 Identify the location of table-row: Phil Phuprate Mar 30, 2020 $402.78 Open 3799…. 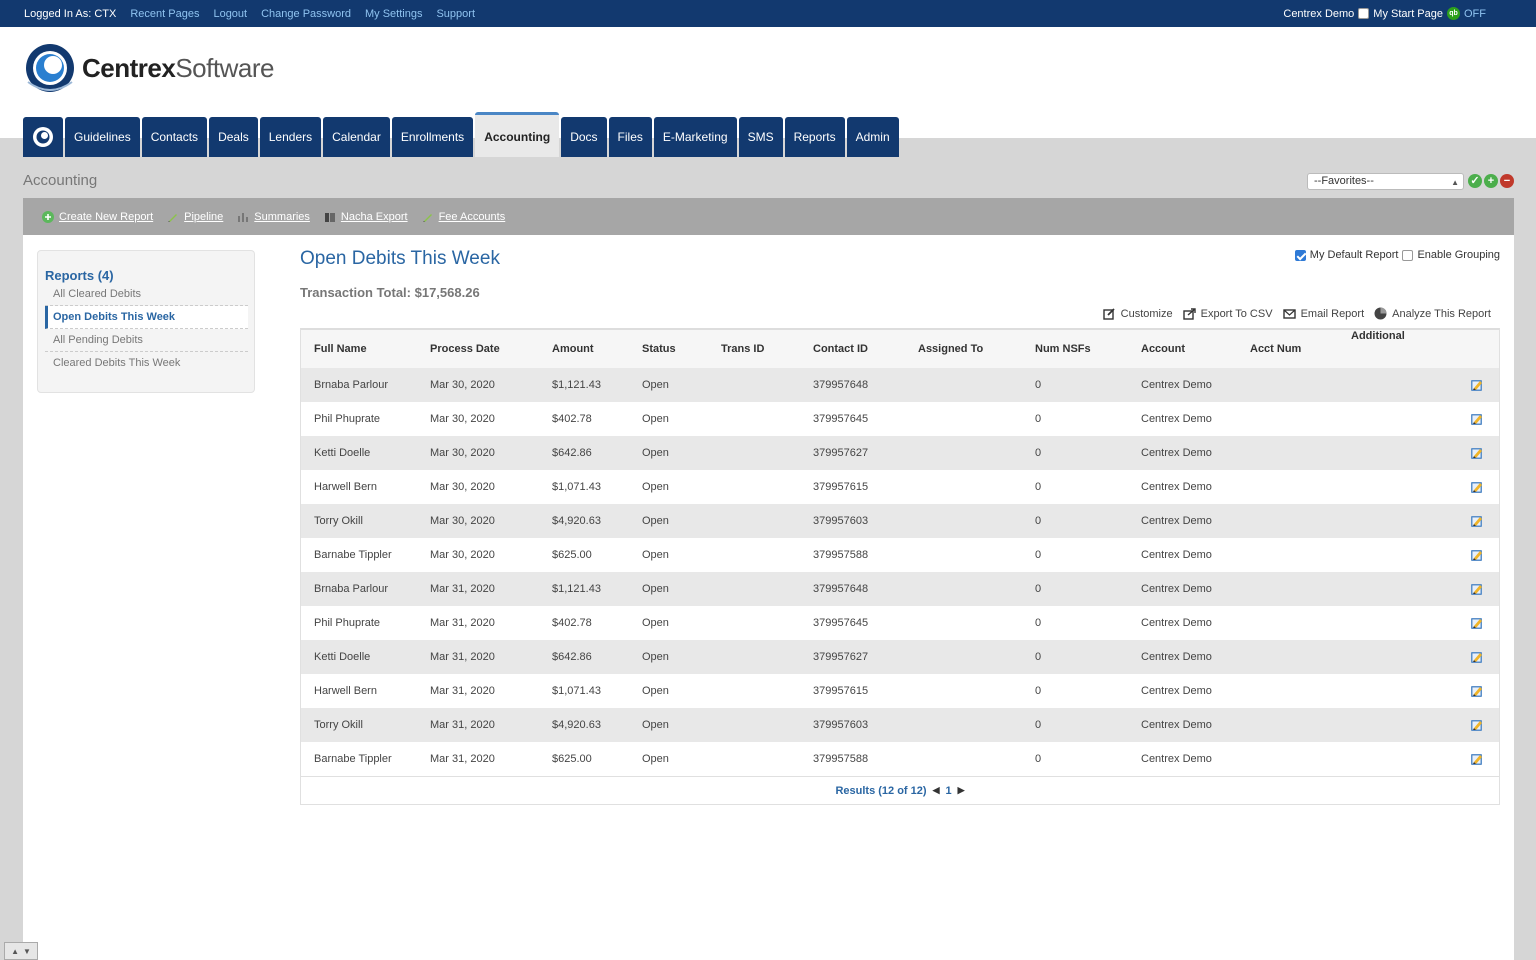
(900, 419).